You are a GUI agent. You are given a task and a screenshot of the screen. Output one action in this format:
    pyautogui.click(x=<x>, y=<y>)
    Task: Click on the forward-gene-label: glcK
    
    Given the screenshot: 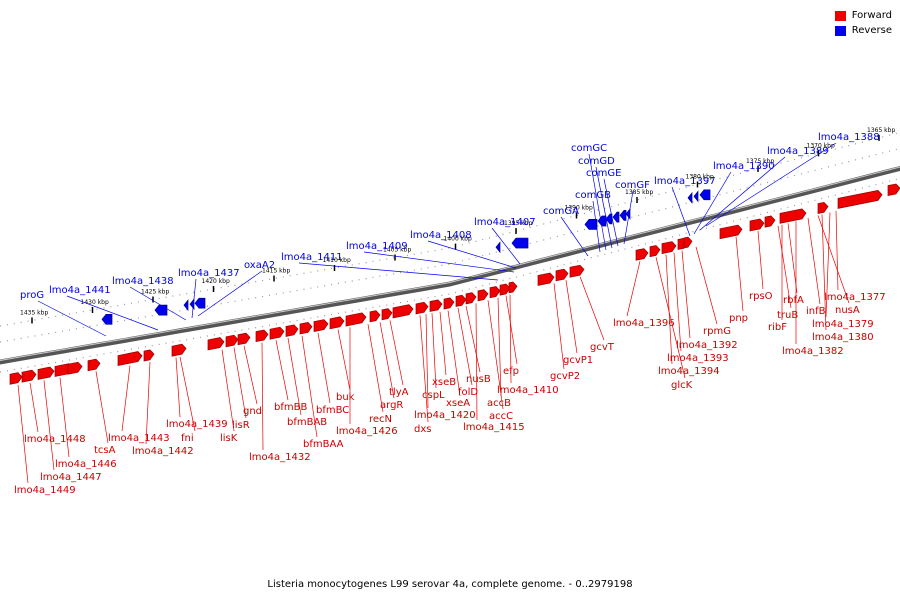 What is the action you would take?
    pyautogui.click(x=682, y=385)
    